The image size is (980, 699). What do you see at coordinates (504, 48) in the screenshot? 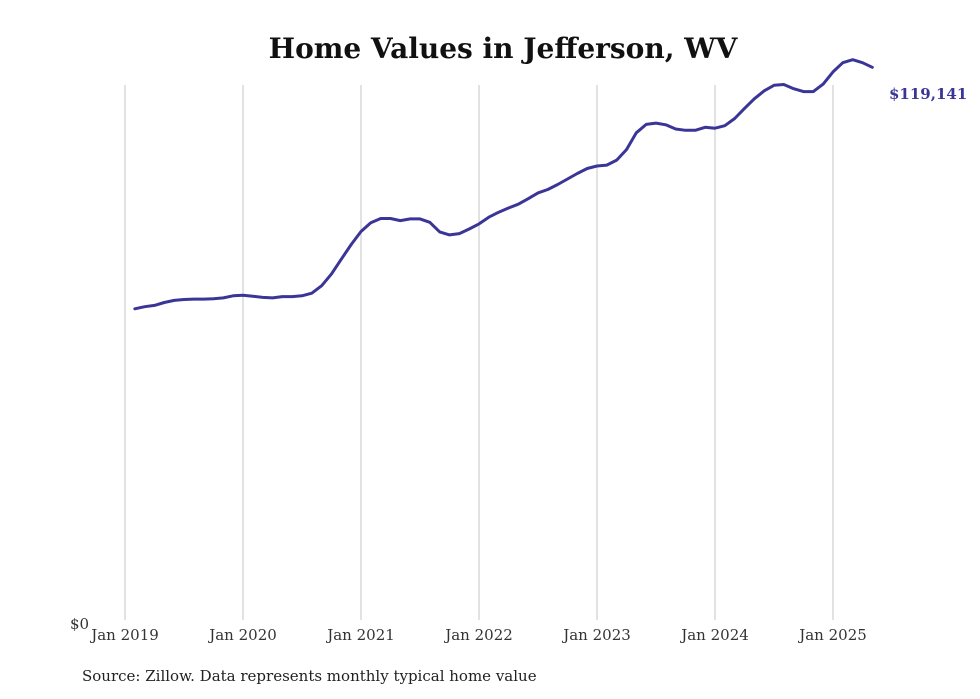
I see `chart-title: Home Values in Jefferson, WV` at bounding box center [504, 48].